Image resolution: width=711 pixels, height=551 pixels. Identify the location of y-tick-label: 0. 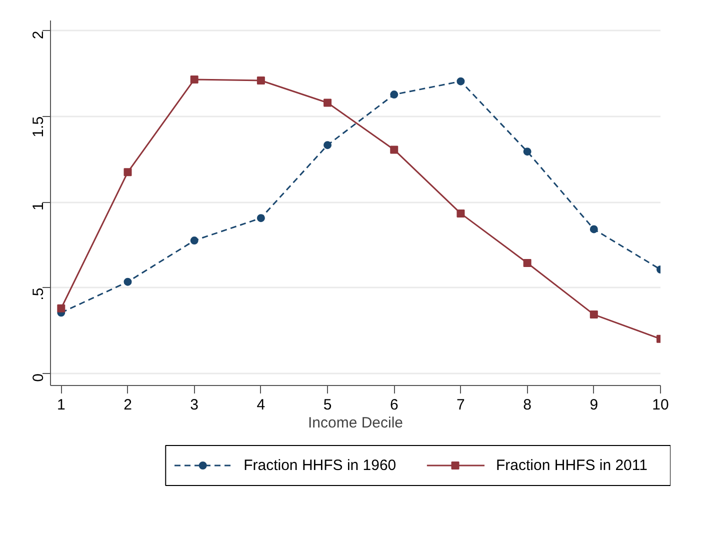
(38, 378).